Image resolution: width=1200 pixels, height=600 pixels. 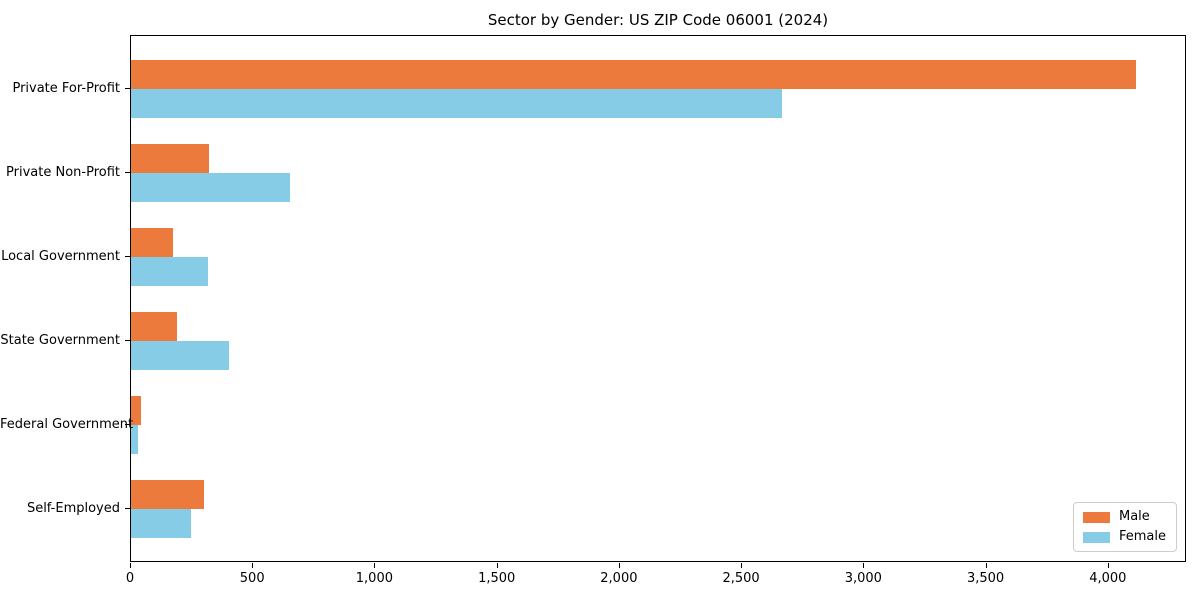 What do you see at coordinates (136, 410) in the screenshot?
I see `bar-male-federal-government` at bounding box center [136, 410].